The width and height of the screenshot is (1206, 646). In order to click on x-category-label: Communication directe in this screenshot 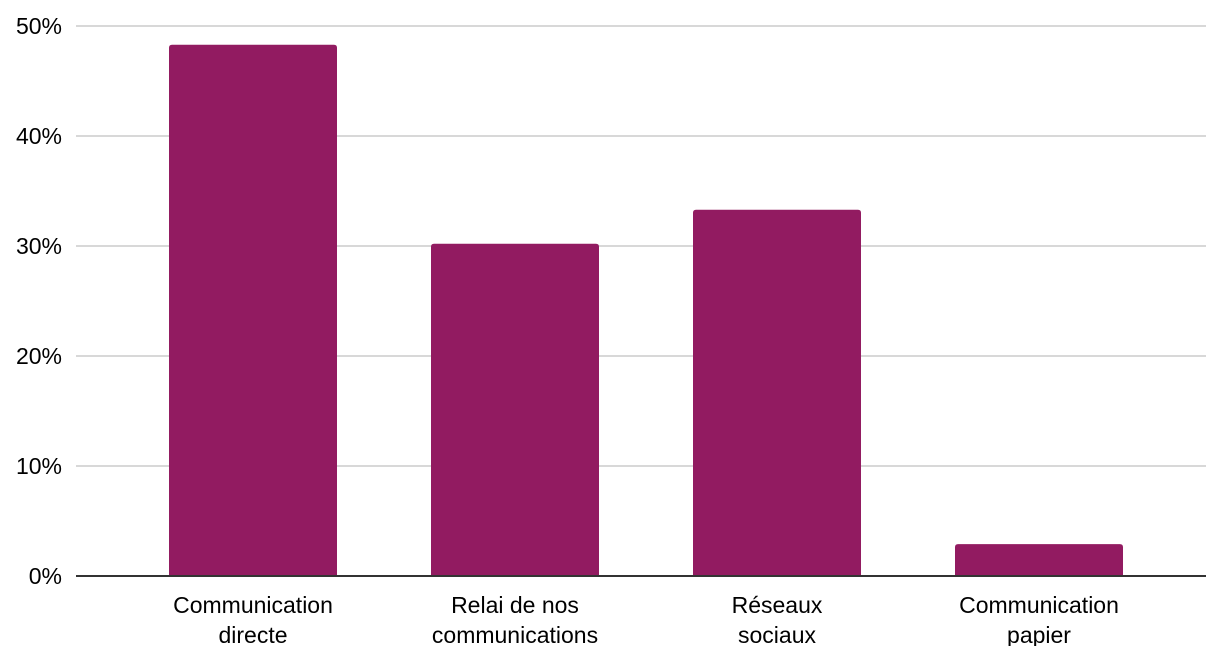, I will do `click(253, 619)`.